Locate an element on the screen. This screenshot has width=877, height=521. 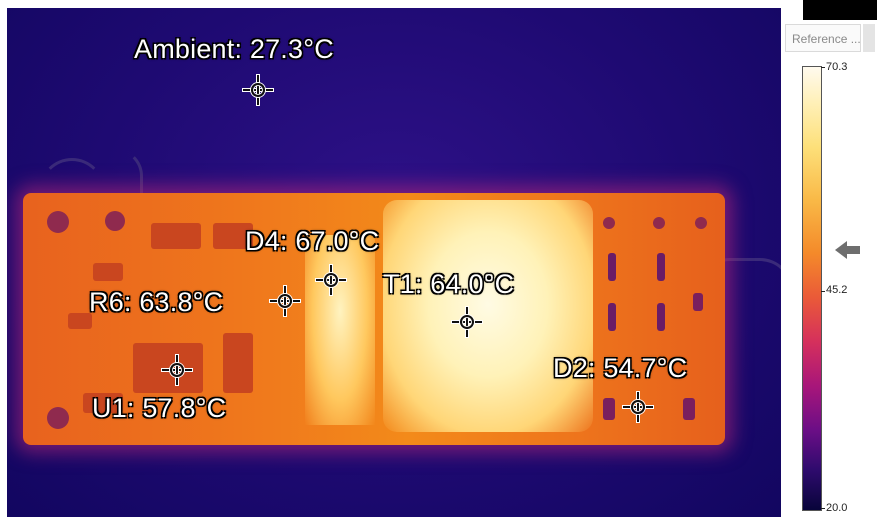
r6-marker is located at coordinates (285, 301).